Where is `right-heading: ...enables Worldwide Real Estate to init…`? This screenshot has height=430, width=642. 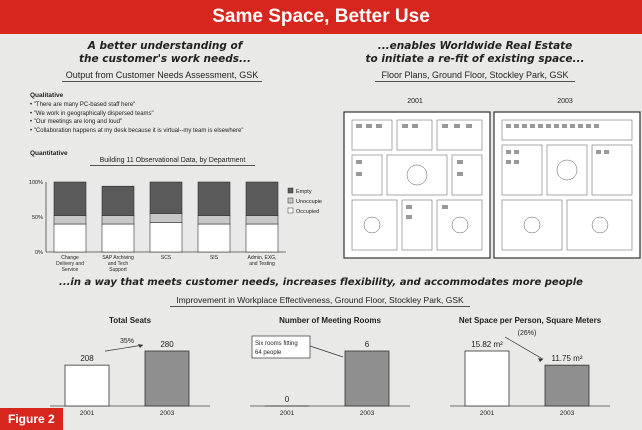
right-heading: ...enables Worldwide Real Estate to init… is located at coordinates (475, 53).